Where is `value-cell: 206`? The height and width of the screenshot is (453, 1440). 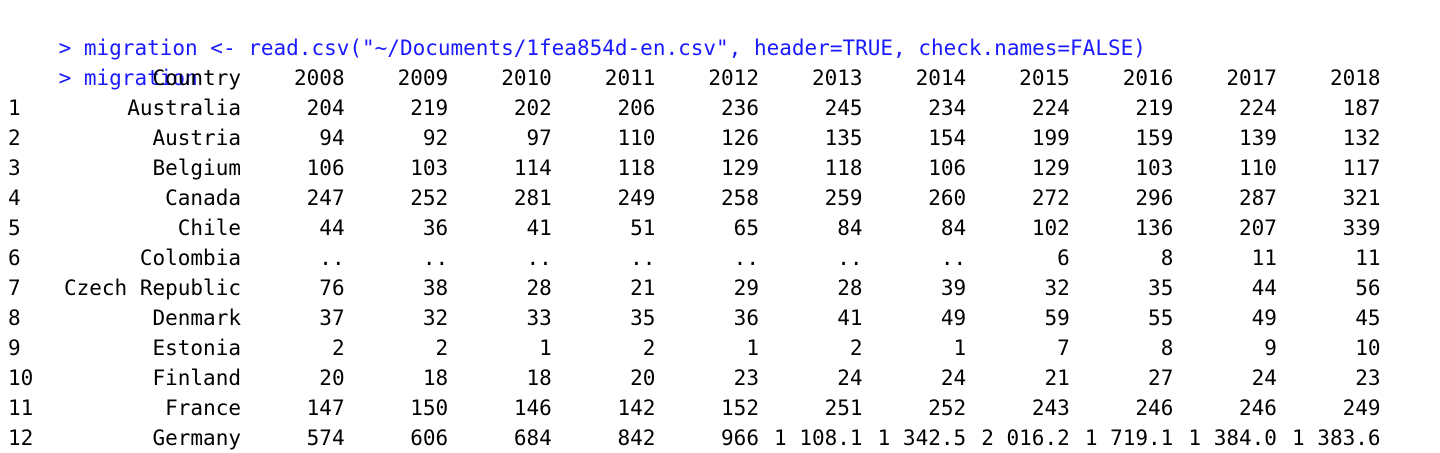
value-cell: 206 is located at coordinates (636, 108).